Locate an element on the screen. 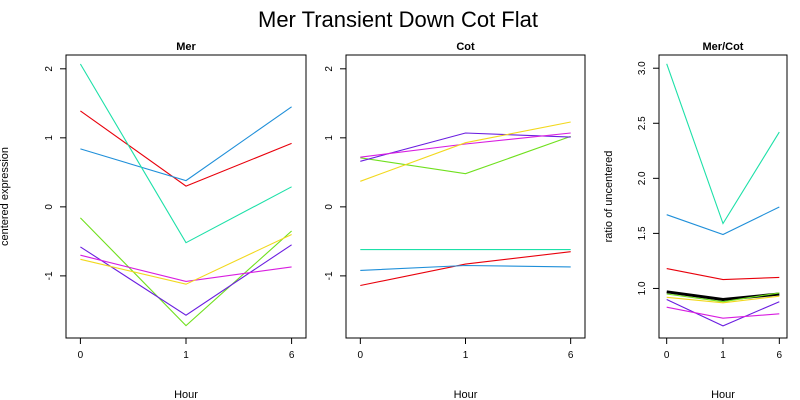 The image size is (800, 400). panel-title: Mer/Cot is located at coordinates (723, 47).